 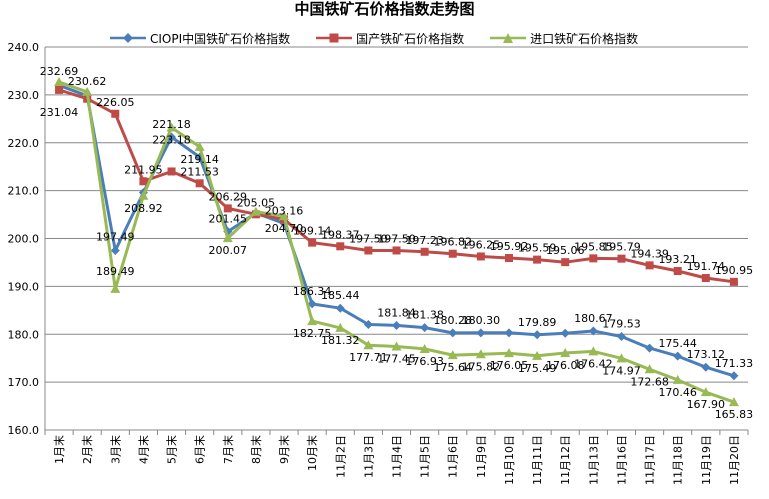 I want to click on data-label: 200.07, so click(x=228, y=250).